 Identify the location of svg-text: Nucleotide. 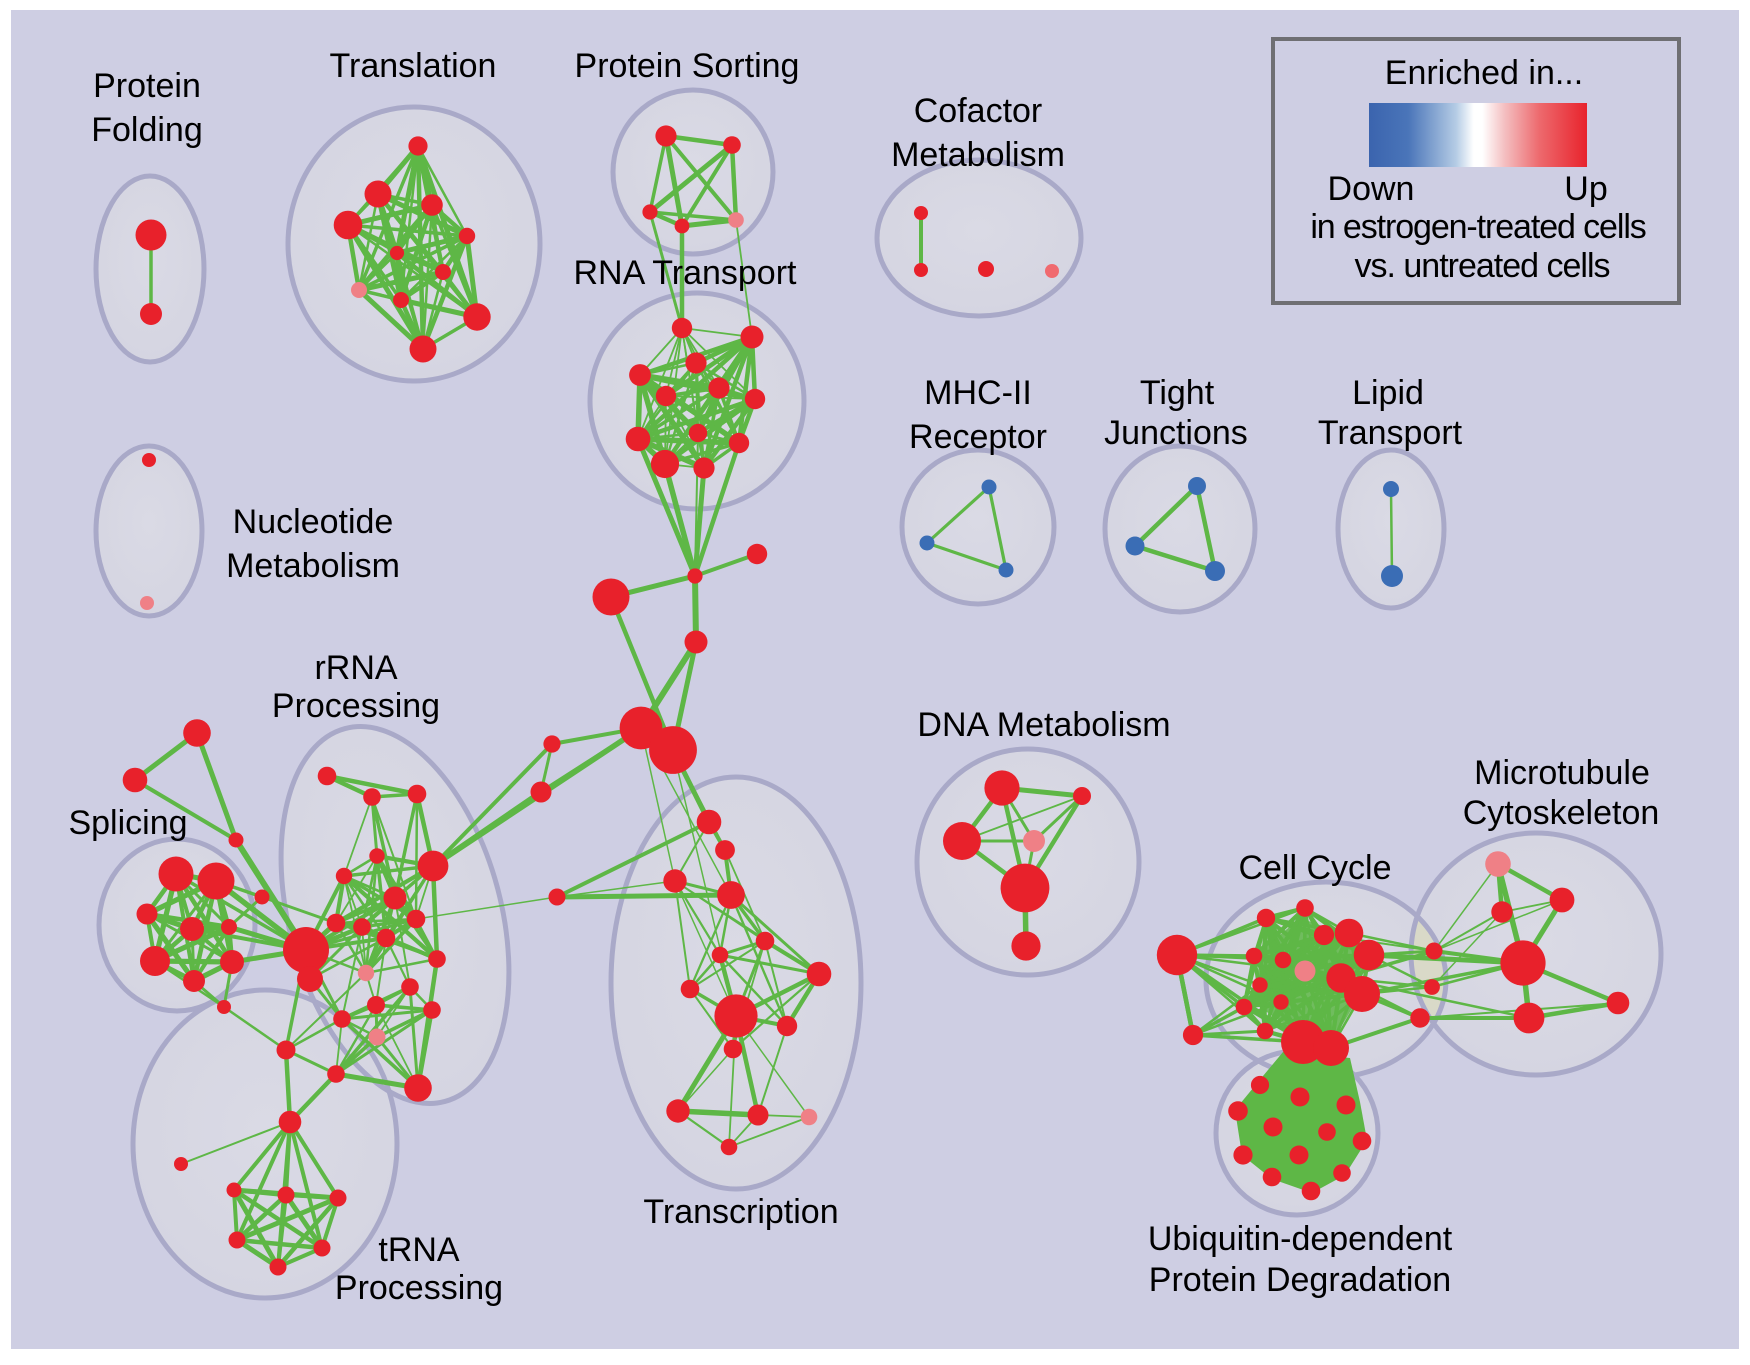
(313, 522).